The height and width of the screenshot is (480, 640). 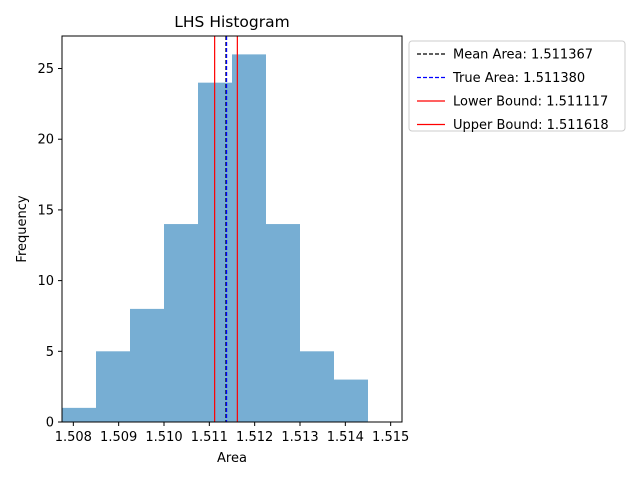 What do you see at coordinates (254, 437) in the screenshot?
I see `x-tick-label: 1.512` at bounding box center [254, 437].